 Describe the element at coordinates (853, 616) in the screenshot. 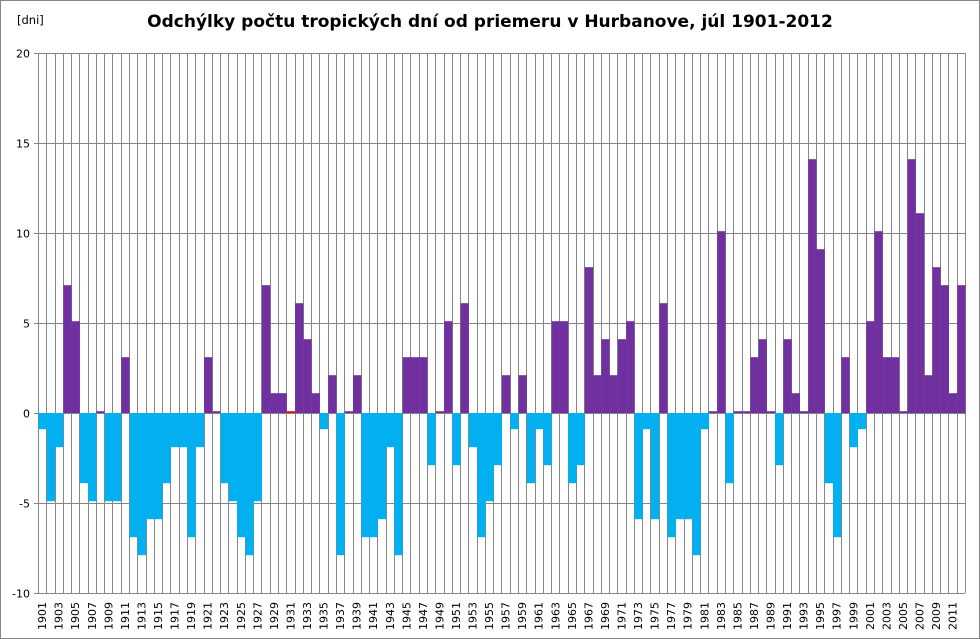

I see `x-tick-label: 1999` at that location.